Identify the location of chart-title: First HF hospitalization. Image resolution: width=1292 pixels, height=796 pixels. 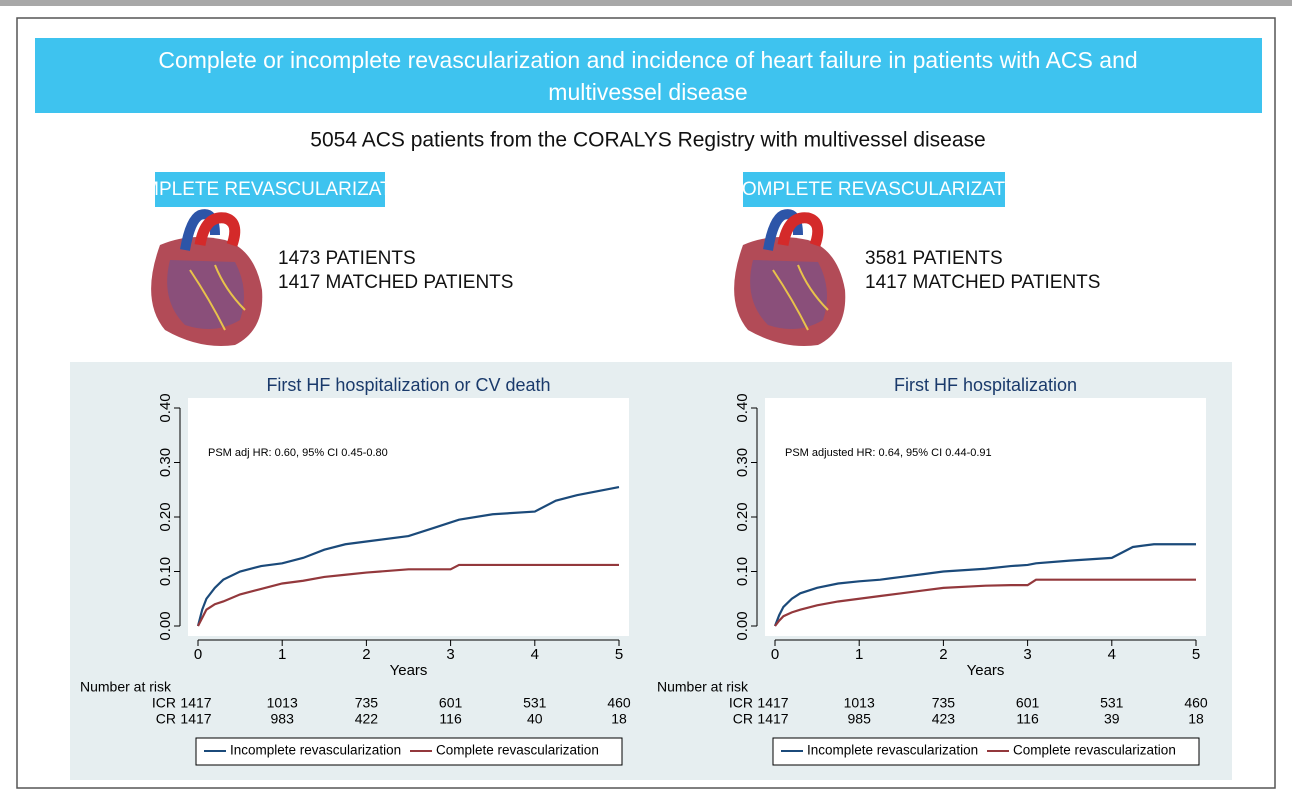
(985, 385).